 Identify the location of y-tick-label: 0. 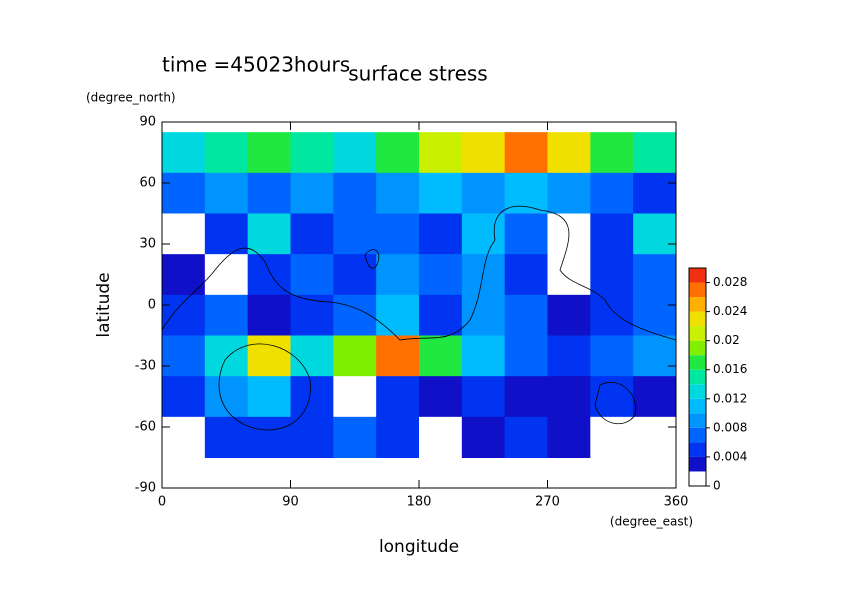
(152, 305).